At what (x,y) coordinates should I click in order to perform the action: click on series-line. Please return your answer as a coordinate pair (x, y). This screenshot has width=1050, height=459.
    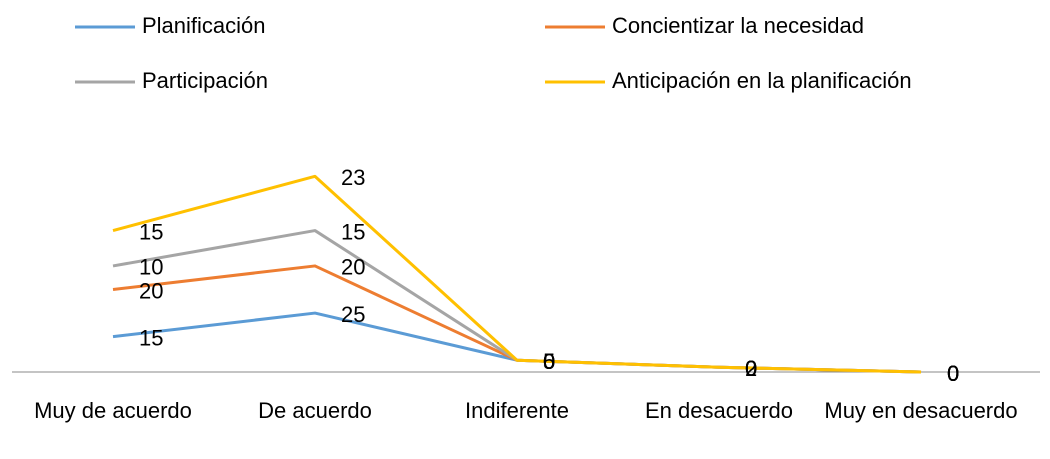
    Looking at the image, I should click on (517, 342).